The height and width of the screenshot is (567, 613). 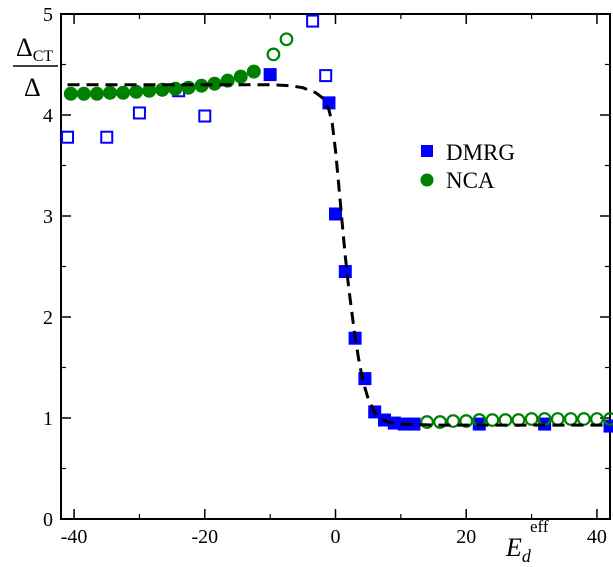 I want to click on x-label-main: E, so click(x=513, y=547).